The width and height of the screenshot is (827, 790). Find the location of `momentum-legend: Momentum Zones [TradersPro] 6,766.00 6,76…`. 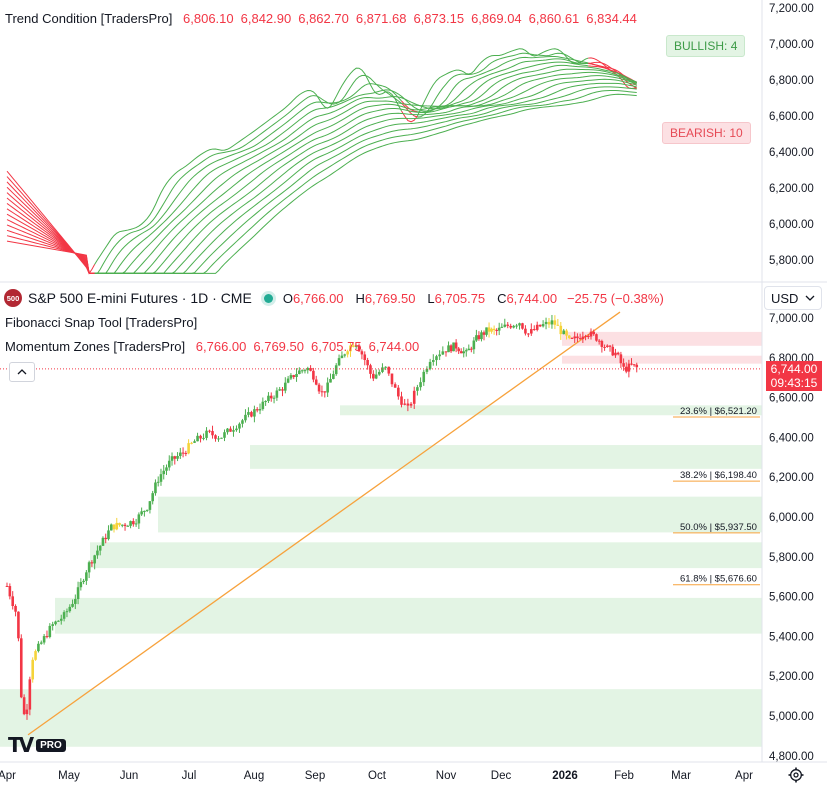

momentum-legend: Momentum Zones [TradersPro] 6,766.00 6,76… is located at coordinates (212, 346).